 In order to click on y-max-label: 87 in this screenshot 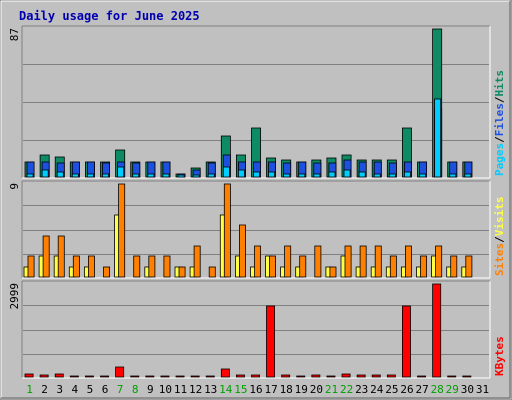, I will do `click(14, 34)`.